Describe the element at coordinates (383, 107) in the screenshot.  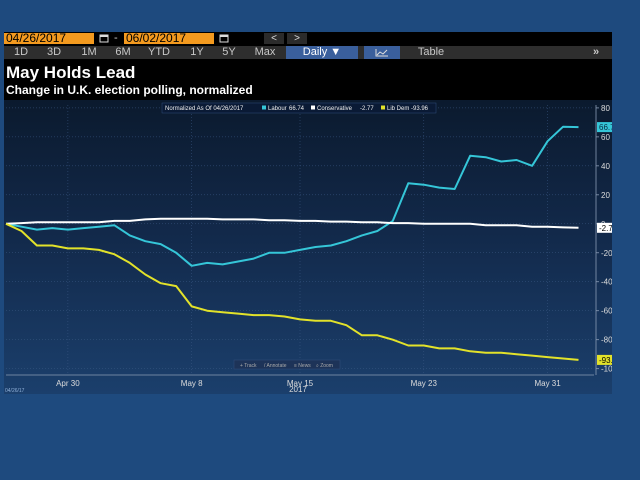
I see `legend-swatch-libdem` at that location.